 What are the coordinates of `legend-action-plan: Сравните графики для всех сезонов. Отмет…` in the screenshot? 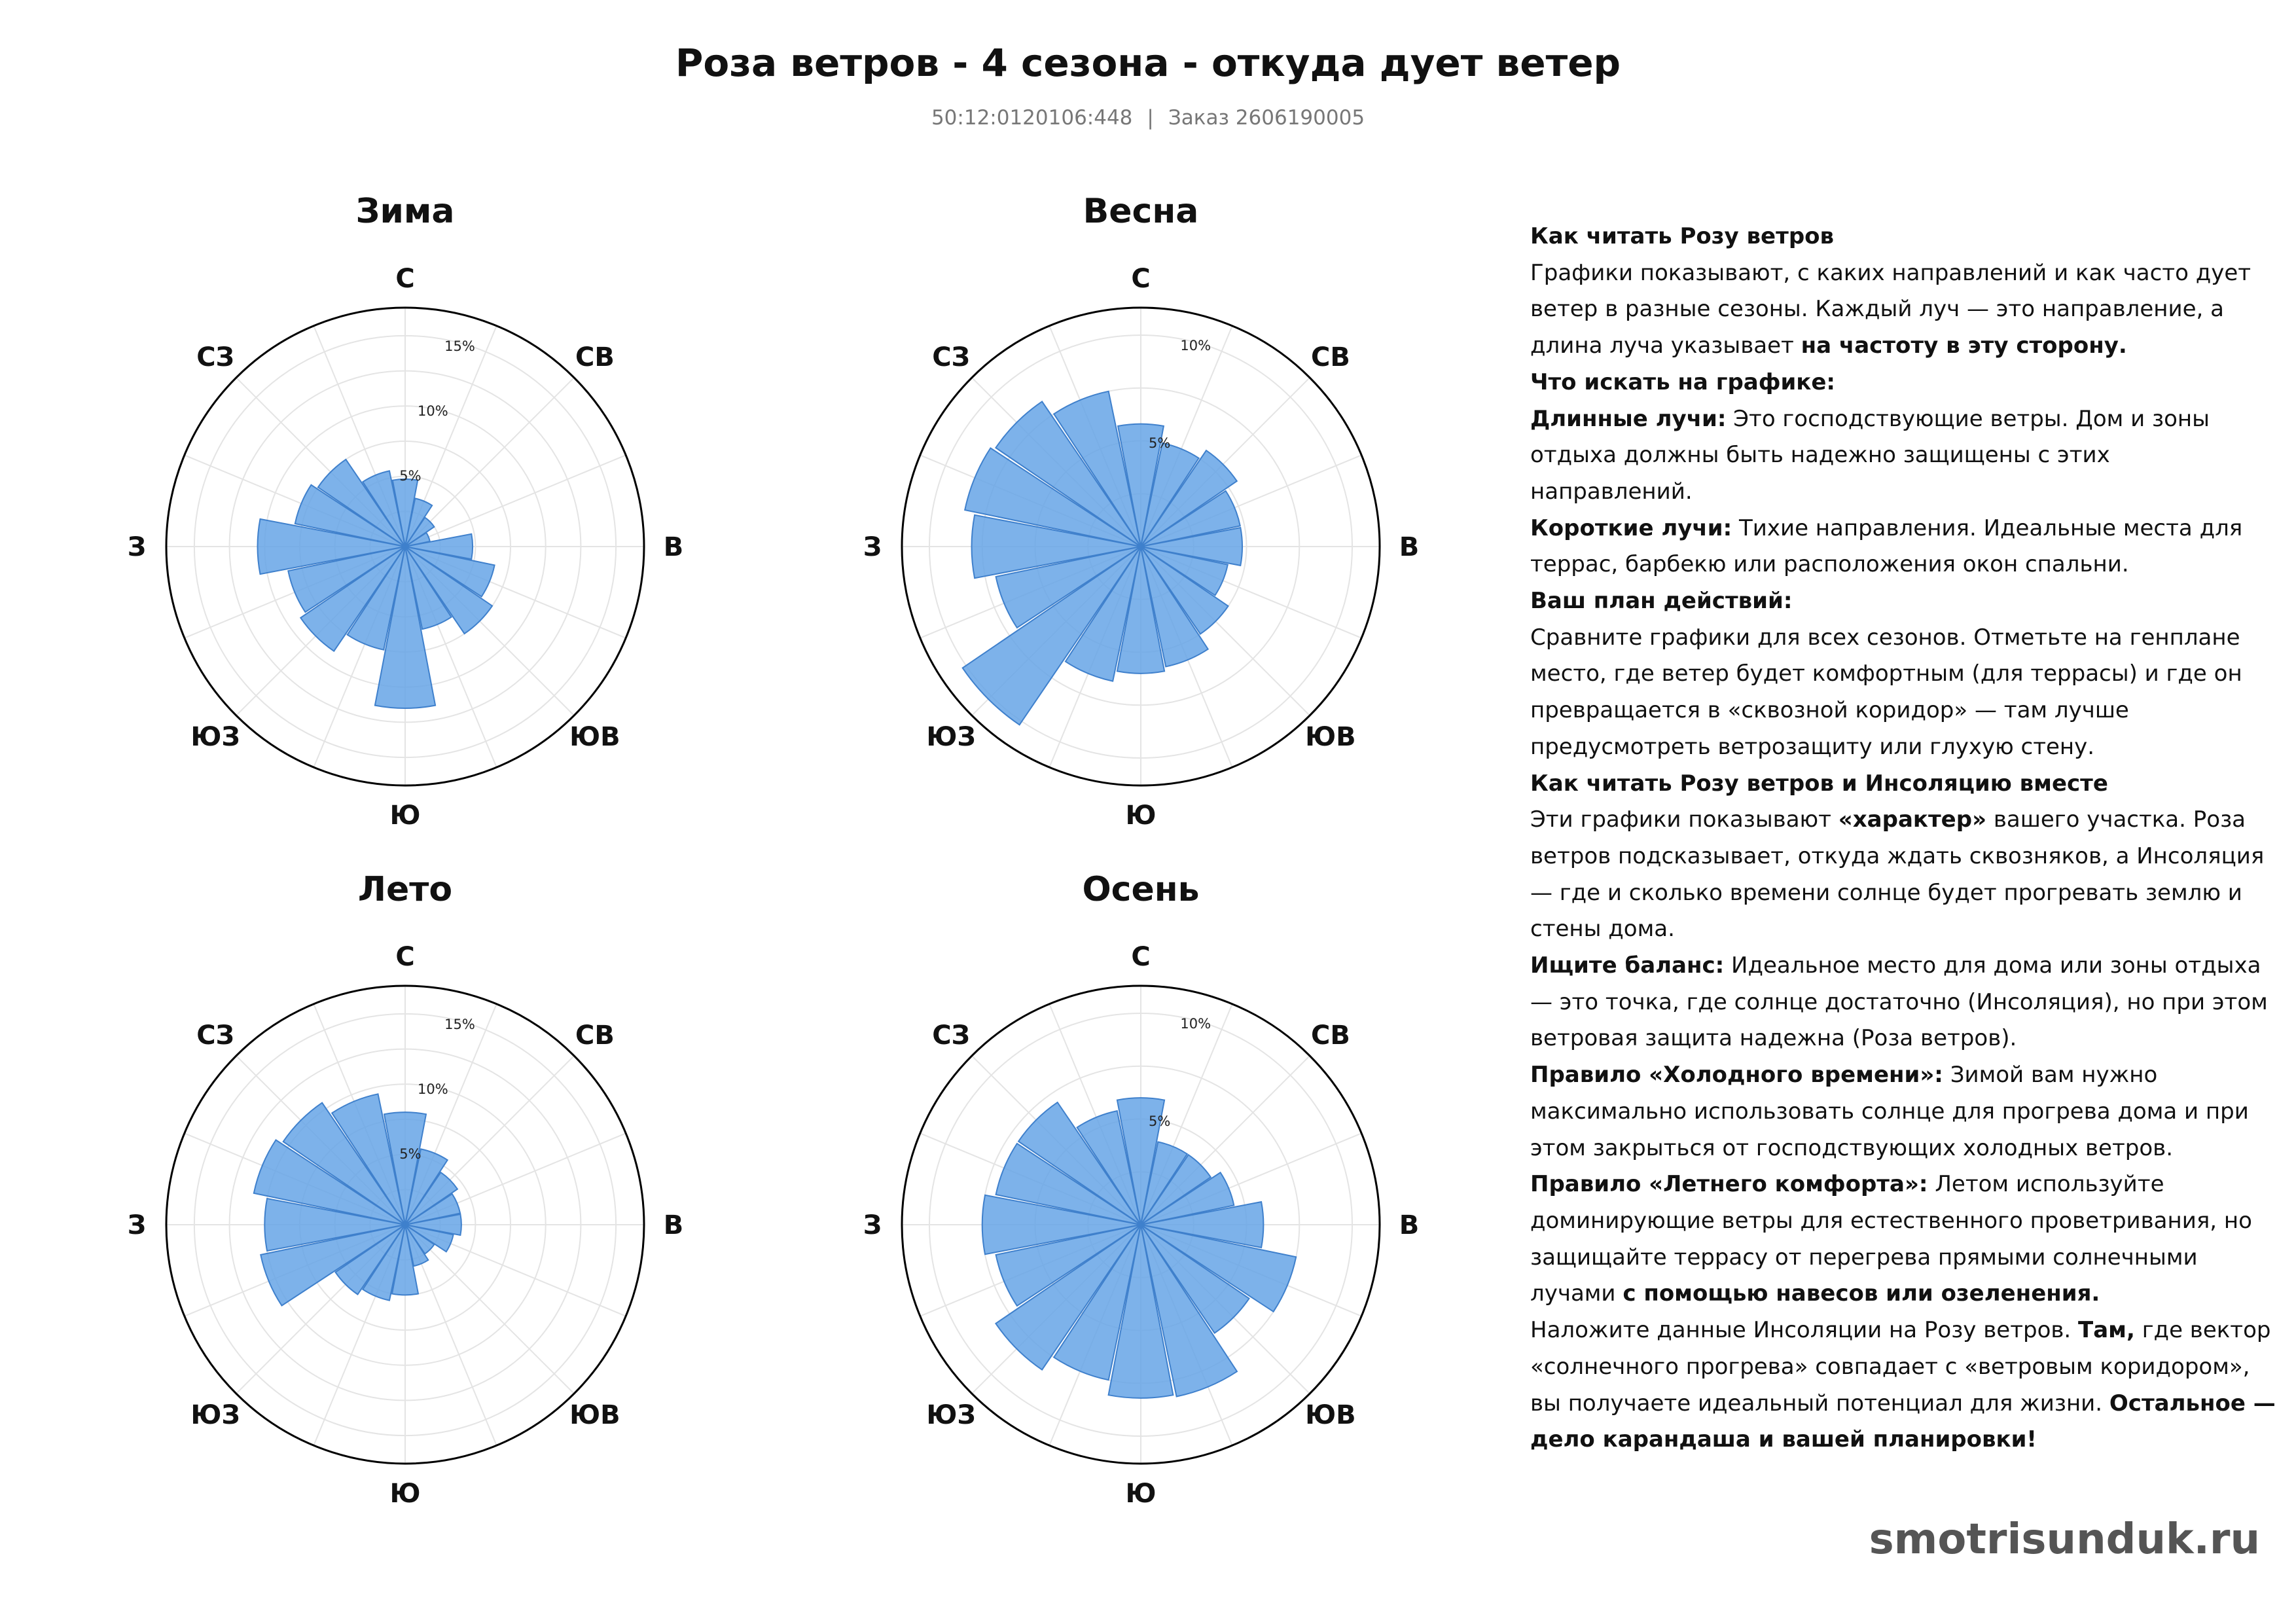 It's located at (1903, 693).